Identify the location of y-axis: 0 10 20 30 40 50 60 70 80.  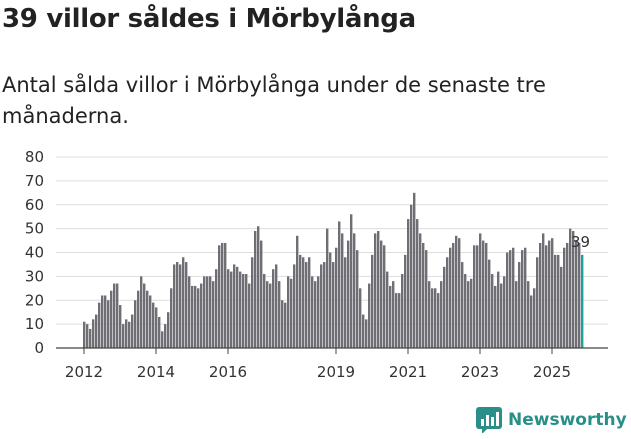
(34, 252).